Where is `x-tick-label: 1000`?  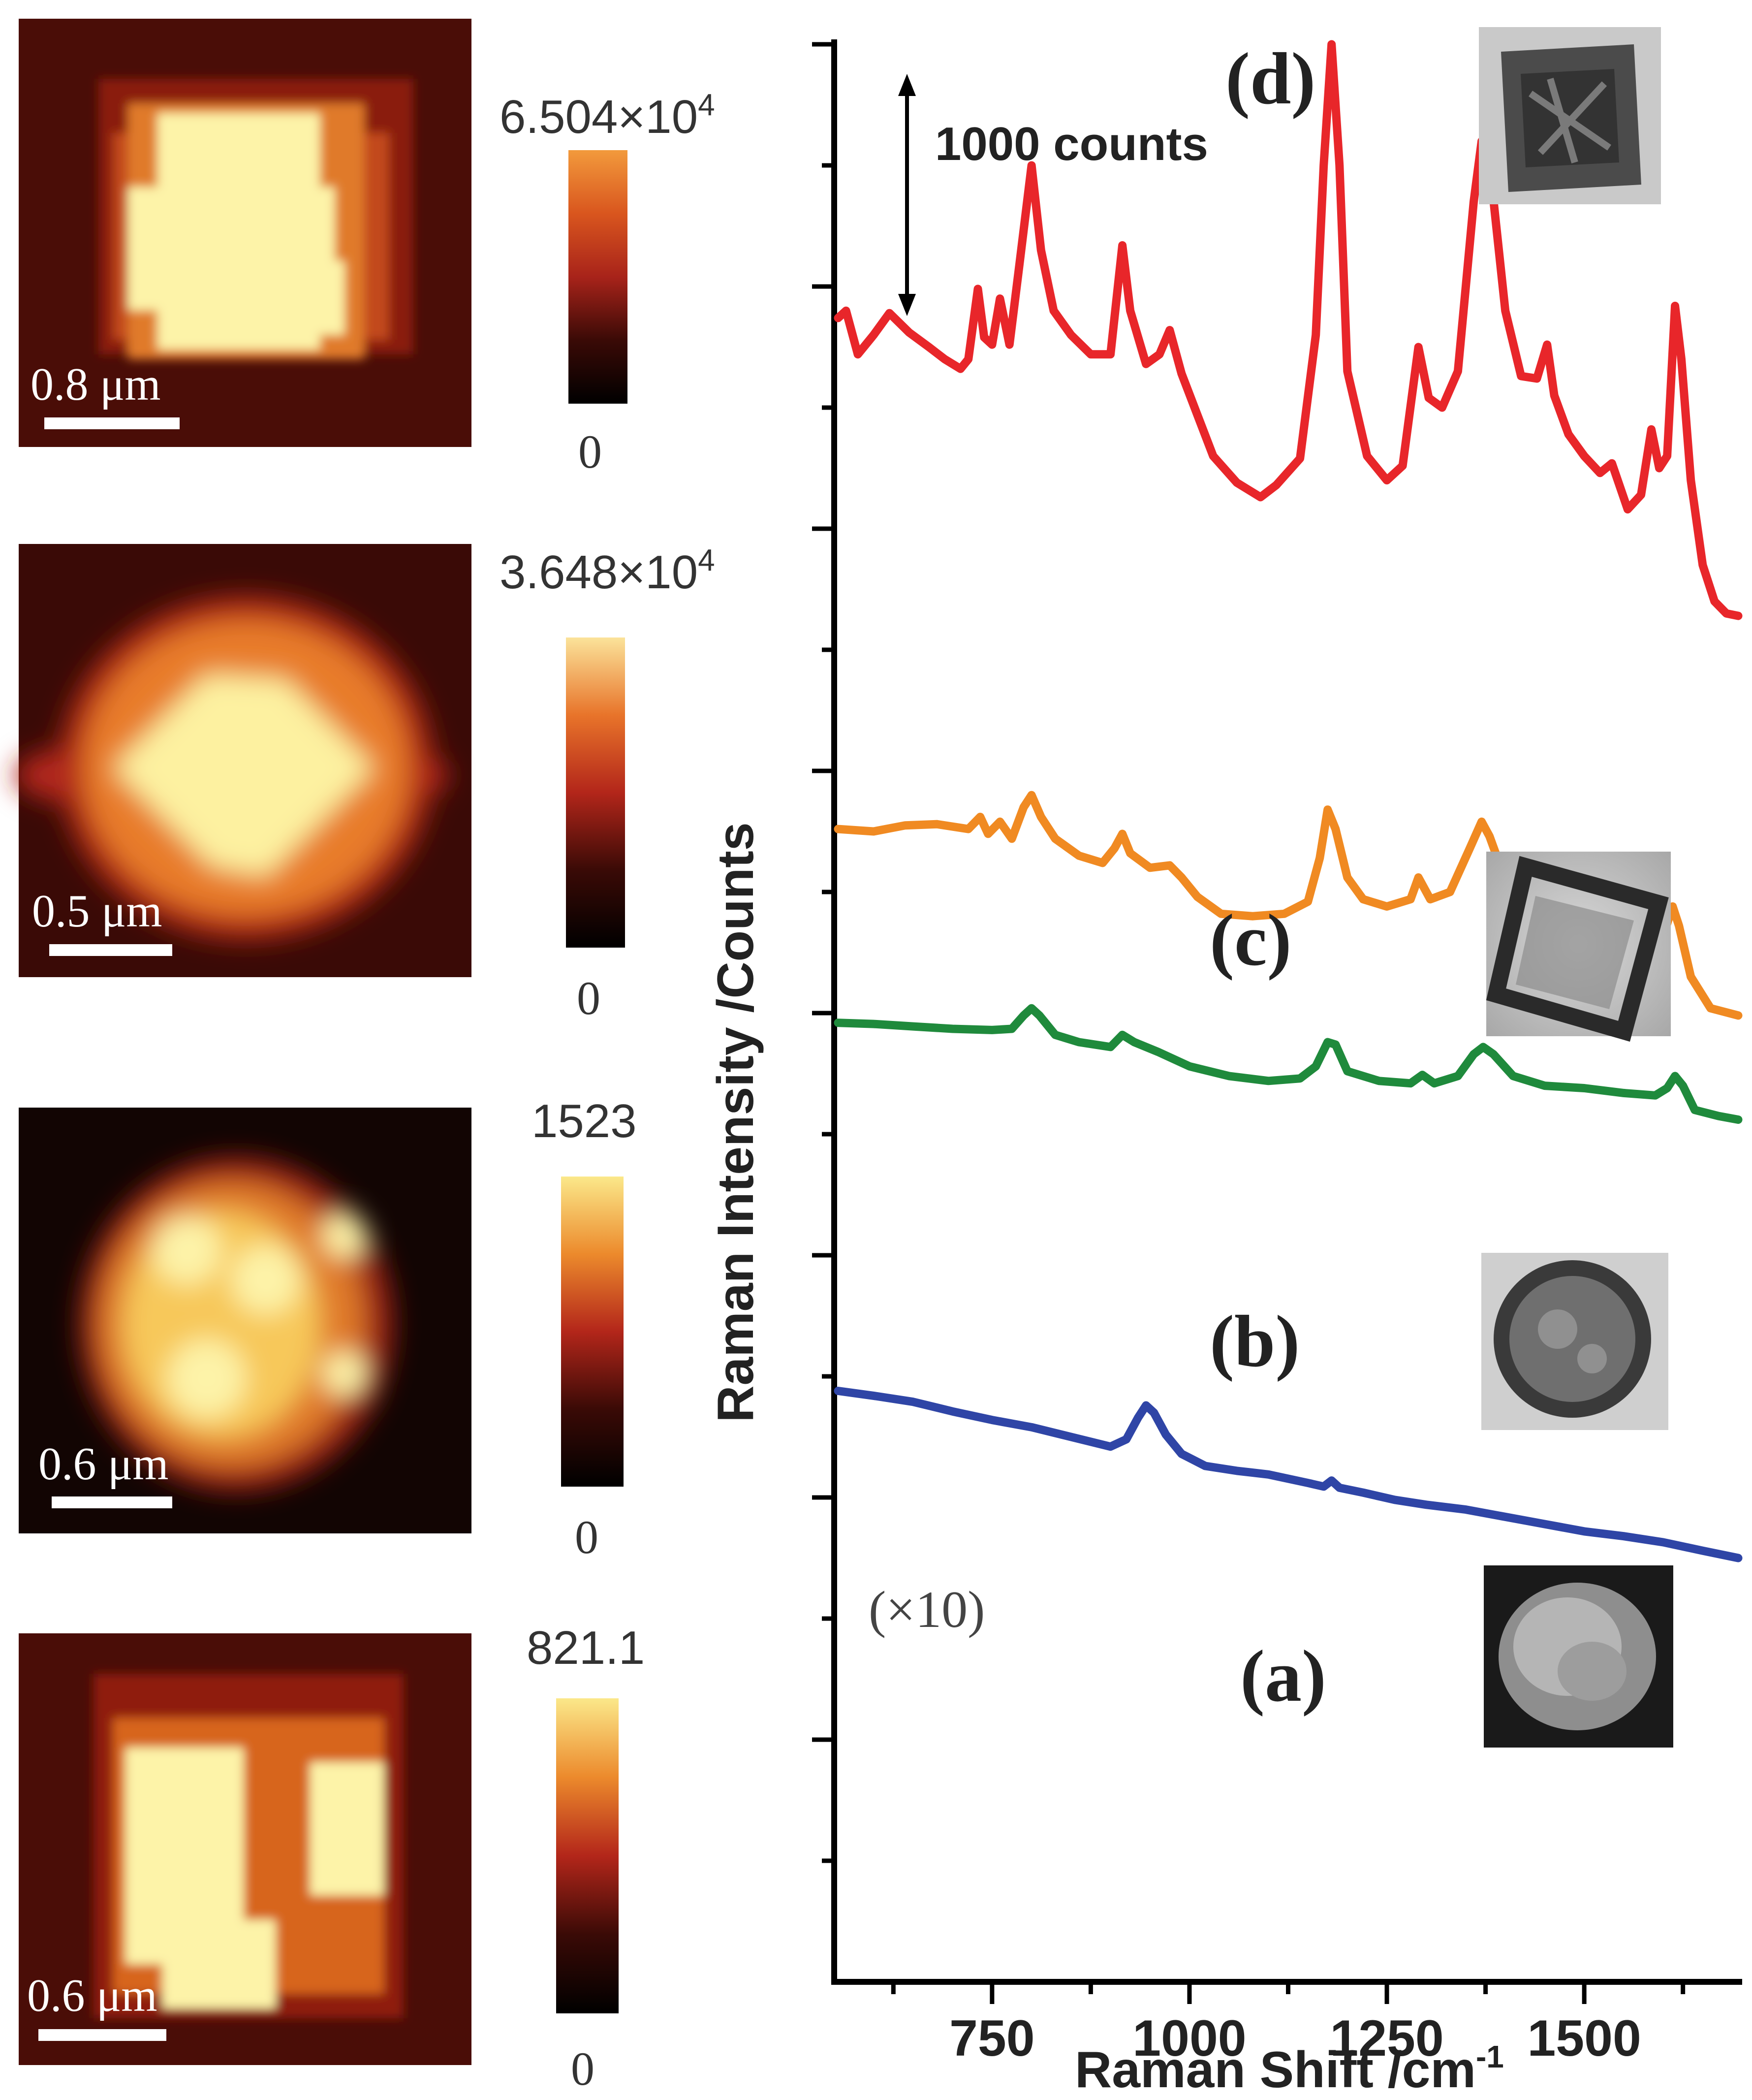 x-tick-label: 1000 is located at coordinates (1189, 2039).